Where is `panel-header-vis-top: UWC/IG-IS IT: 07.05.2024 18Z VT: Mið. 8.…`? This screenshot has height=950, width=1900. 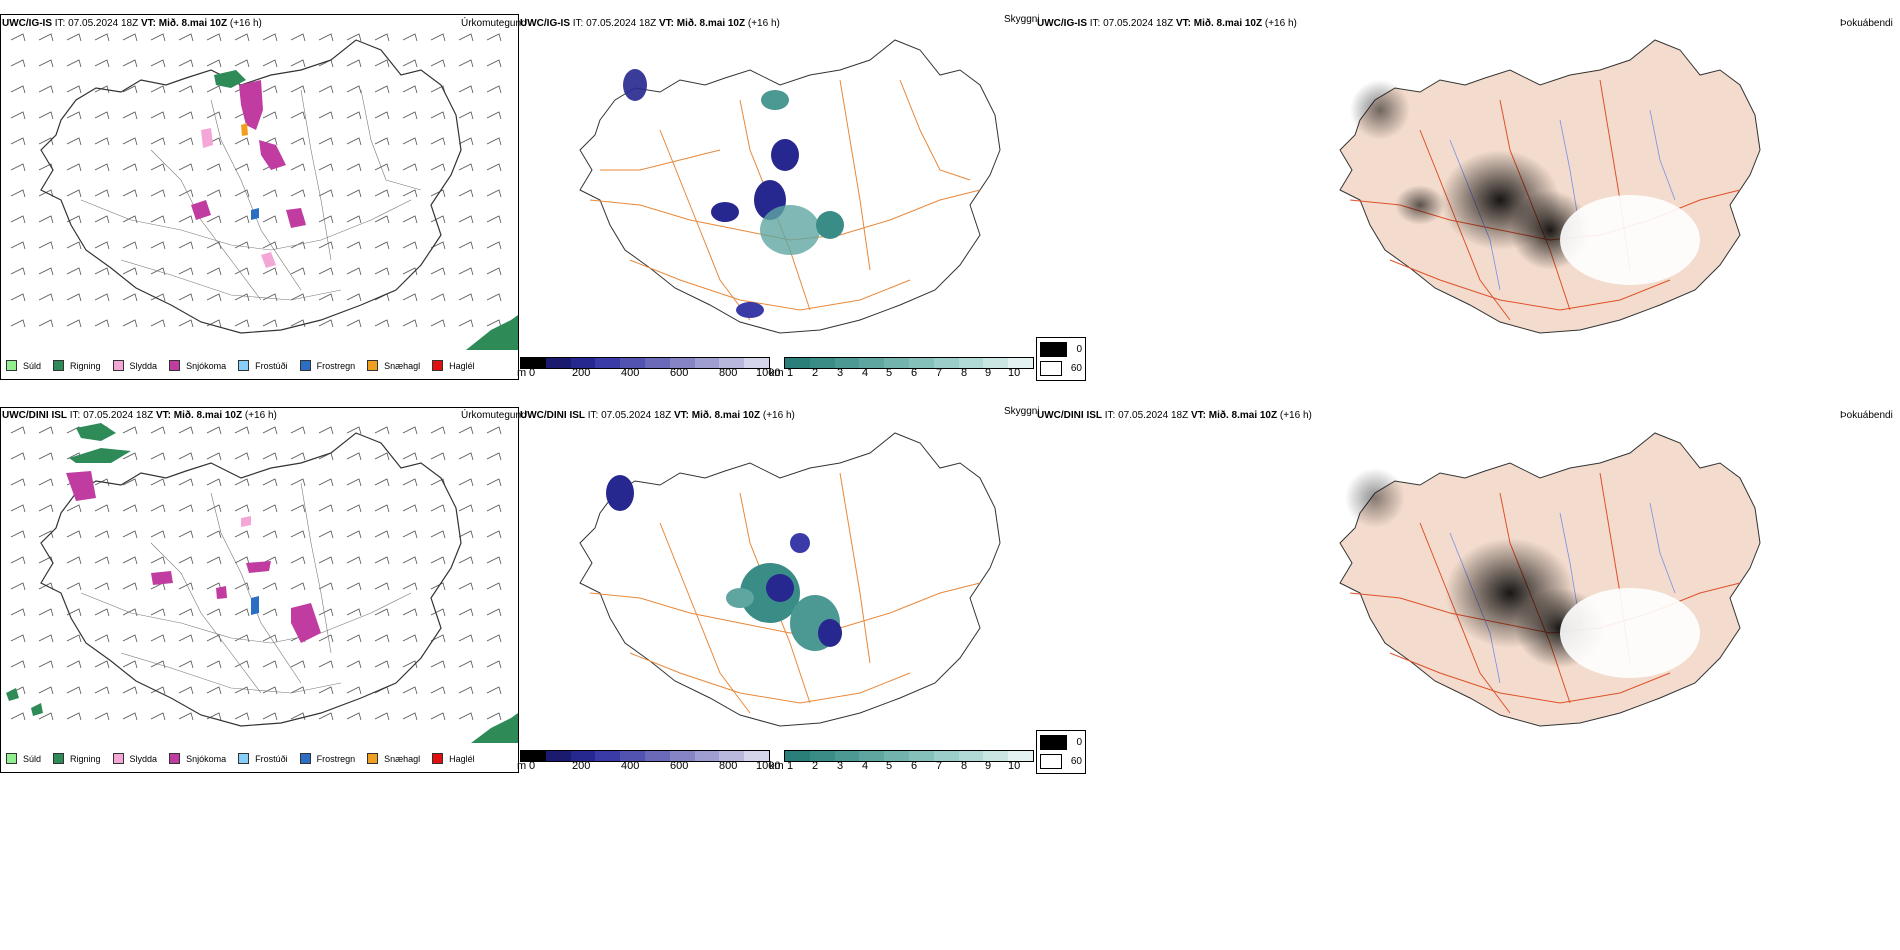 panel-header-vis-top: UWC/IG-IS IT: 07.05.2024 18Z VT: Mið. 8.… is located at coordinates (650, 23).